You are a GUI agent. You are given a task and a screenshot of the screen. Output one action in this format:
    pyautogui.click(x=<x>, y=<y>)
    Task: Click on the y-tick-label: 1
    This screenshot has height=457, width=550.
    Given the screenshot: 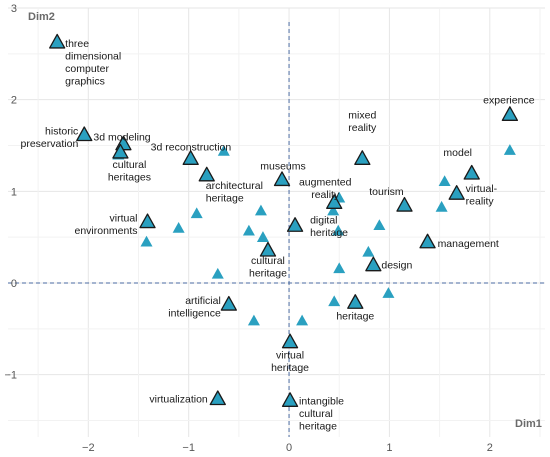 What is the action you would take?
    pyautogui.click(x=14, y=192)
    